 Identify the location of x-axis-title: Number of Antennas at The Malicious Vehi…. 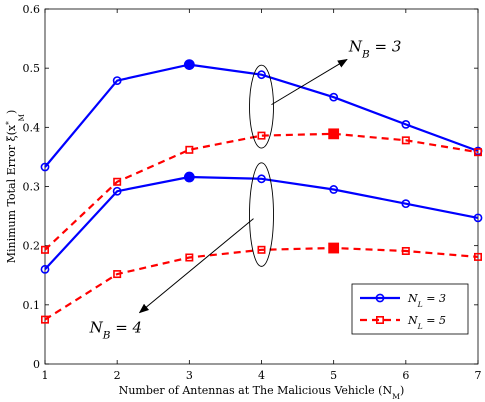
(262, 392).